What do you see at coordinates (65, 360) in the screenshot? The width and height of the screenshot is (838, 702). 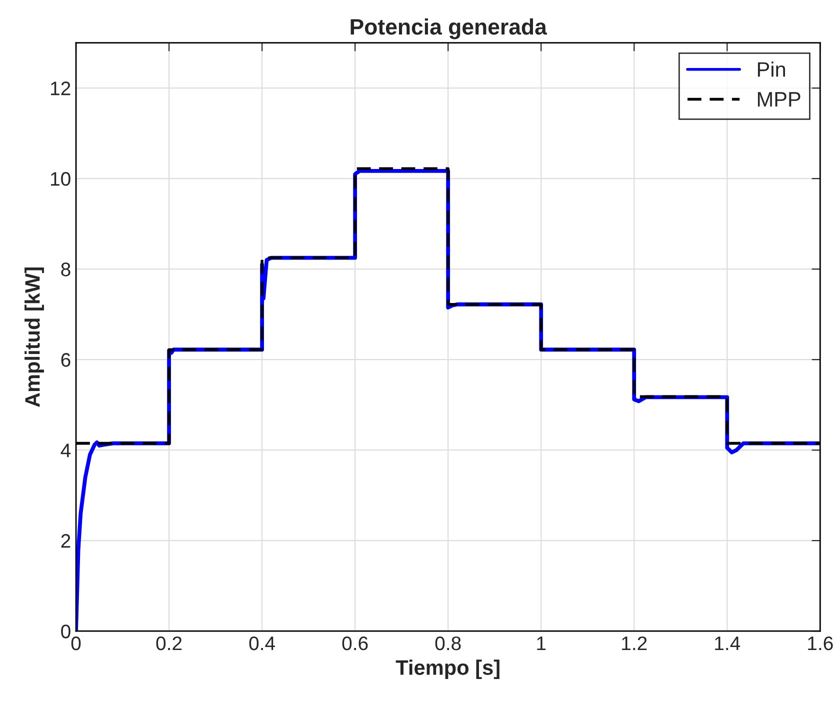 I see `y-tick-label: 6` at bounding box center [65, 360].